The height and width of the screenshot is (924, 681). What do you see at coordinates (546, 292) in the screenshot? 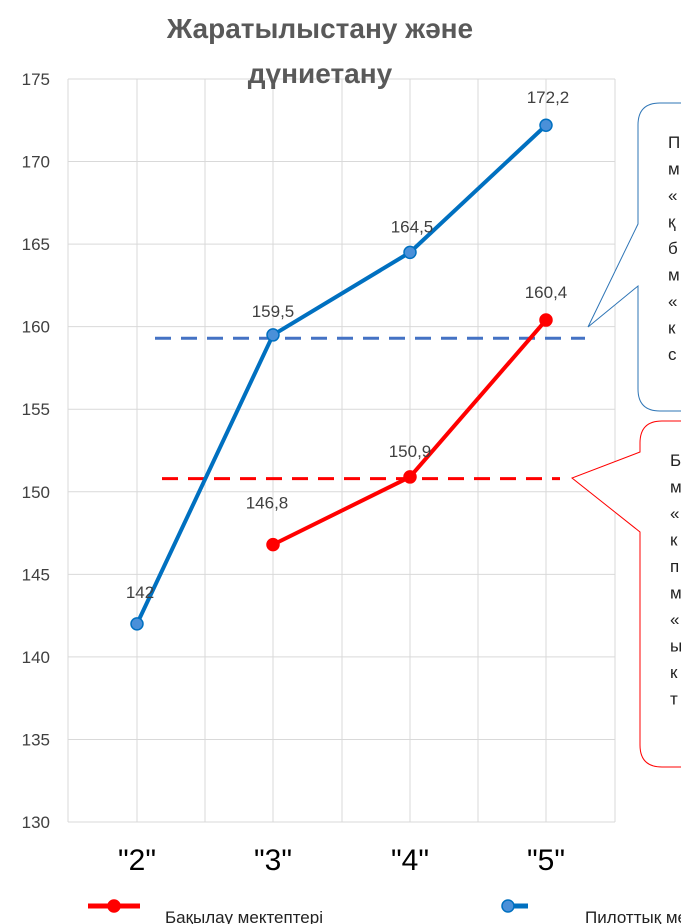
I see `data-label: 160,4` at bounding box center [546, 292].